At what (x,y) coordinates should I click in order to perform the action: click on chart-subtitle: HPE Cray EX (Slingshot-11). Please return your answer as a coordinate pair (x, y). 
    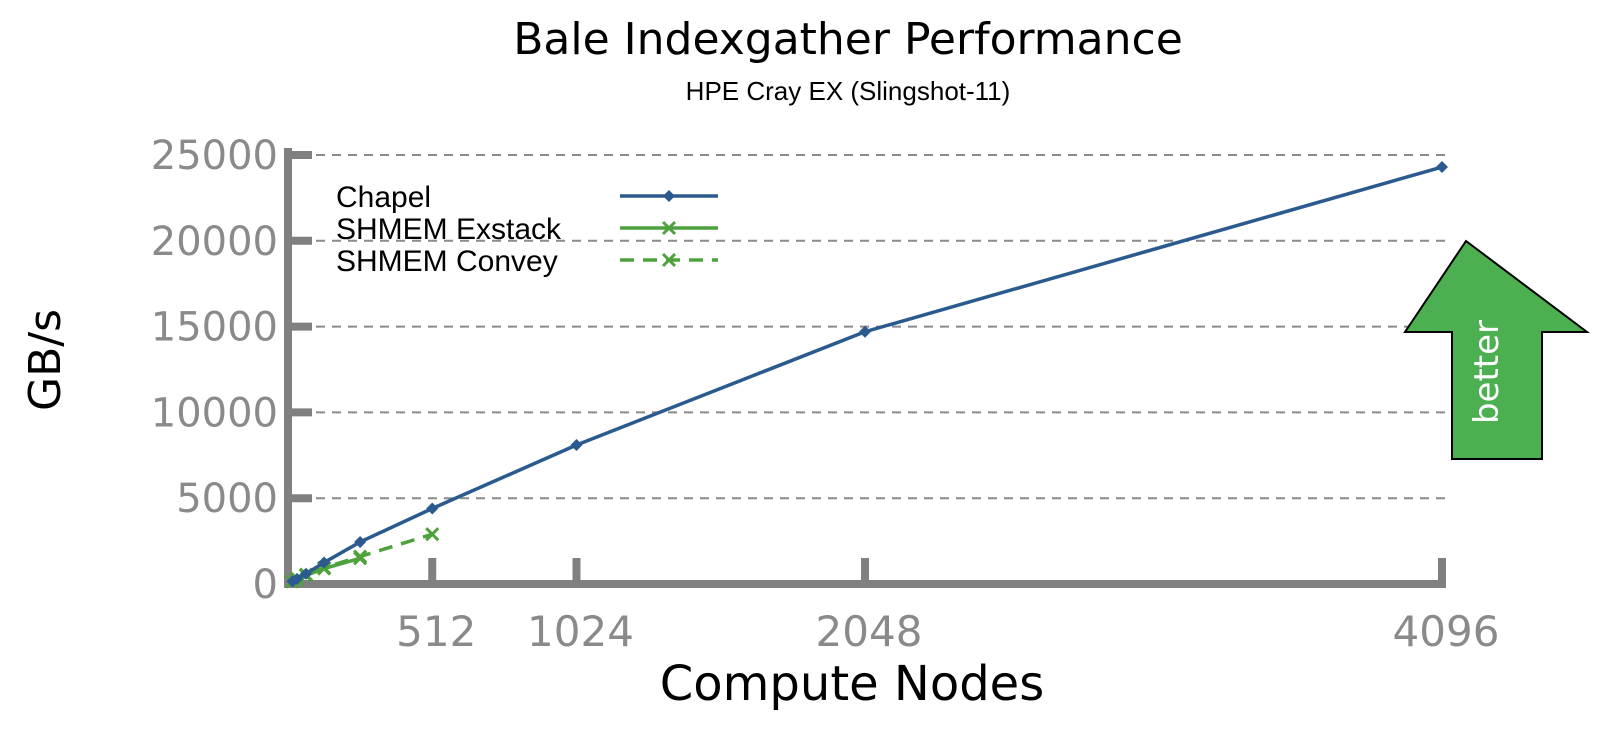
    Looking at the image, I should click on (848, 91).